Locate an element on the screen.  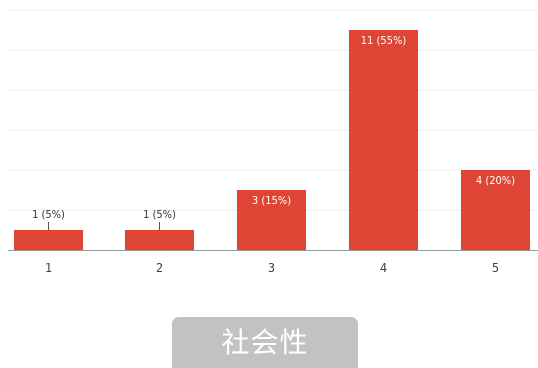
data-label-1: 1 (5%) is located at coordinates (48, 214).